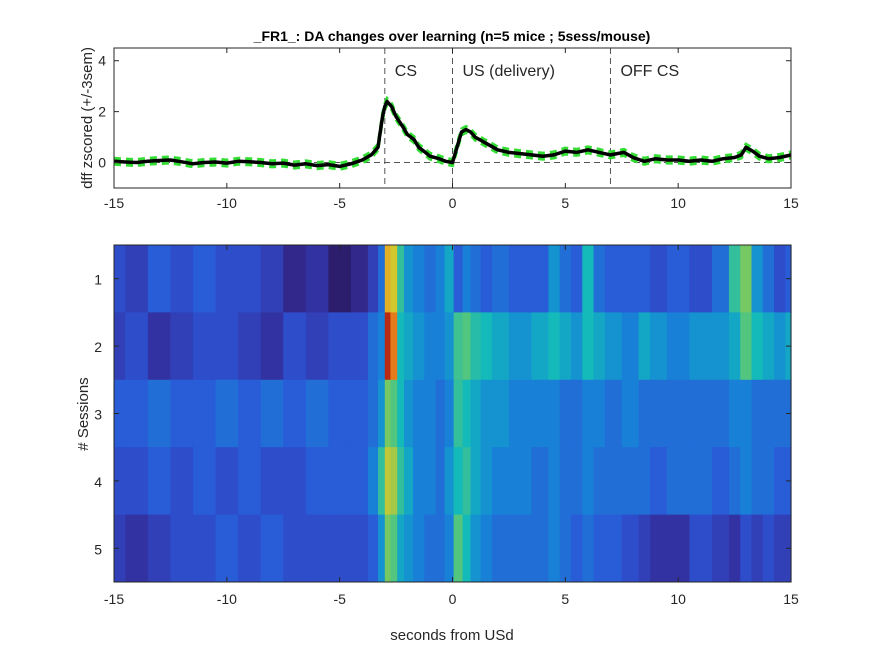 This screenshot has height=656, width=875. What do you see at coordinates (678, 203) in the screenshot?
I see `x-tick-label: 10` at bounding box center [678, 203].